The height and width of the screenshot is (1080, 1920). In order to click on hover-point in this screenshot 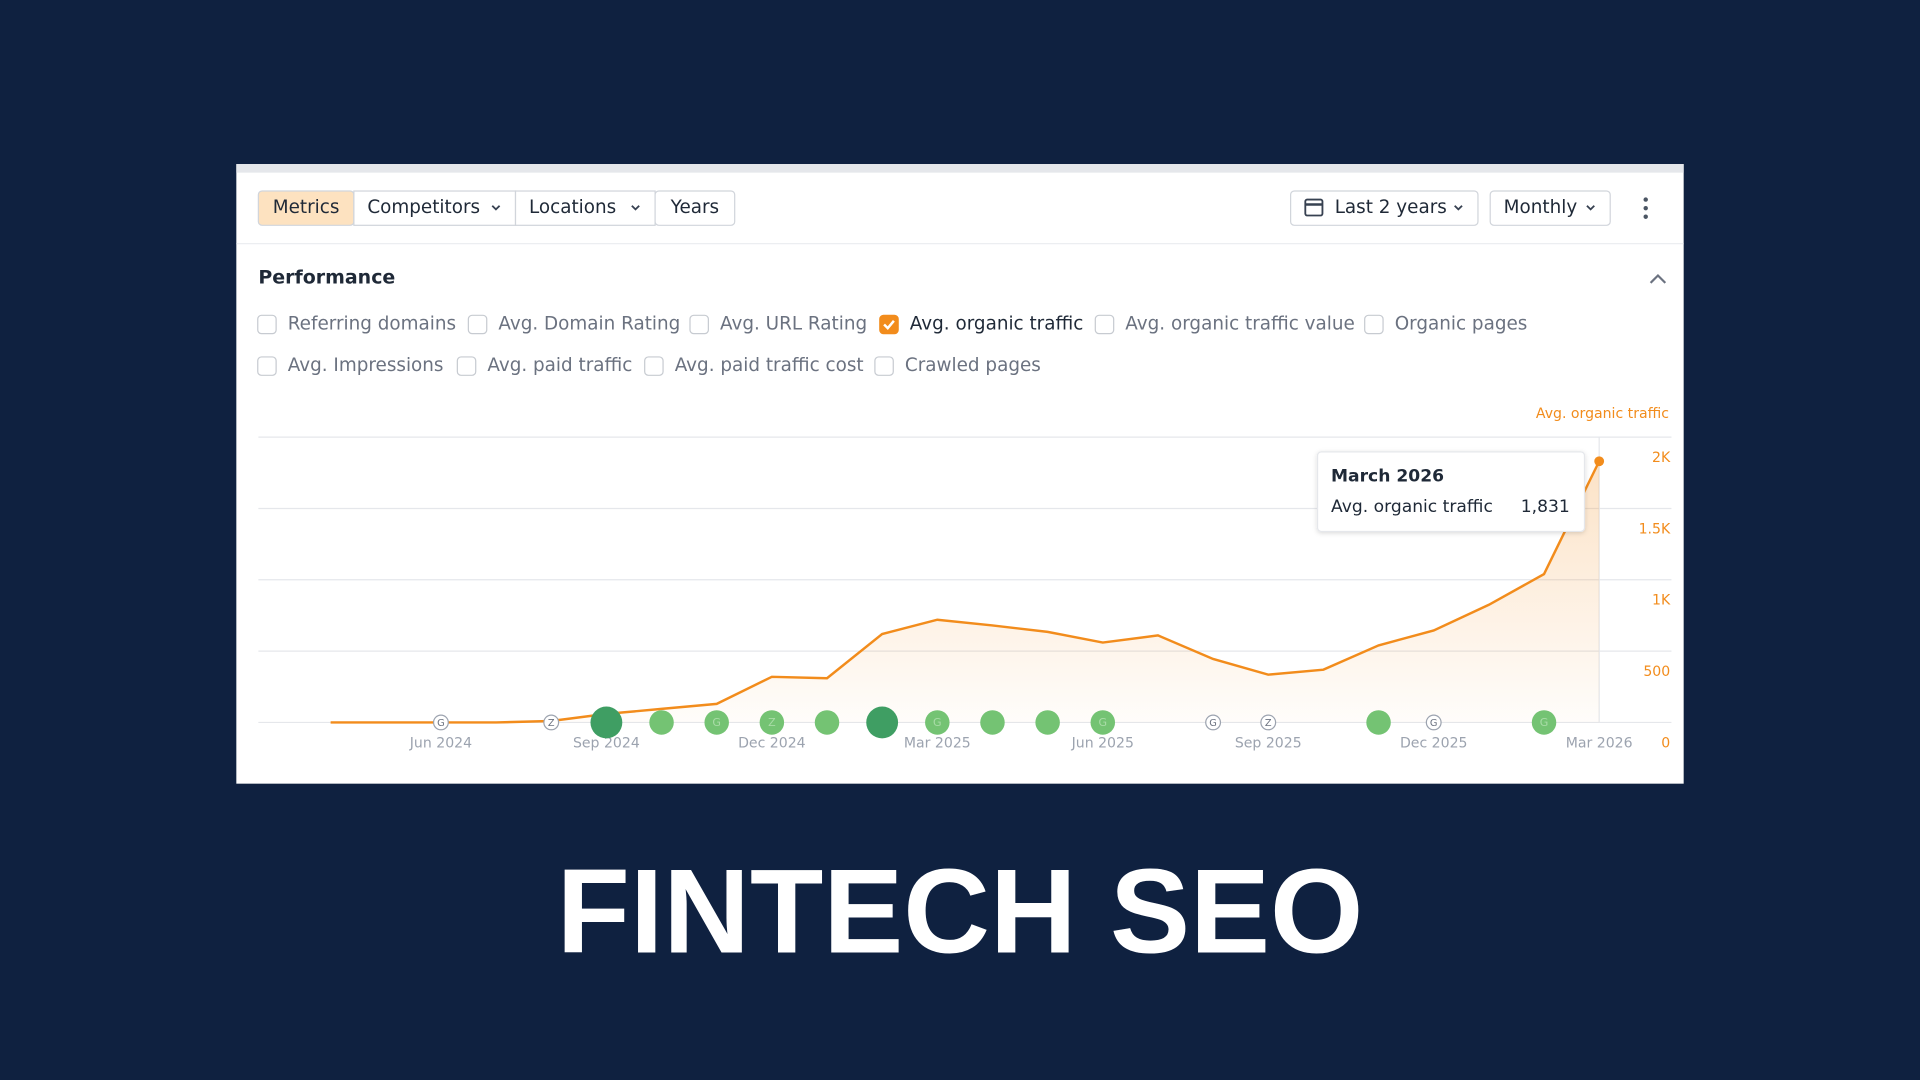, I will do `click(1599, 461)`.